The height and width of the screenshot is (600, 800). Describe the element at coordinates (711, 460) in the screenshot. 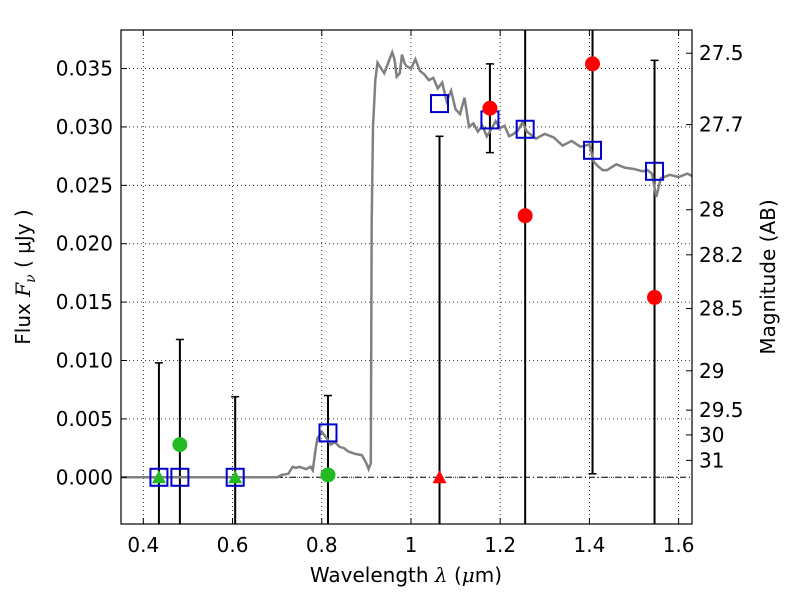

I see `magnitude-tick-label: 31` at that location.